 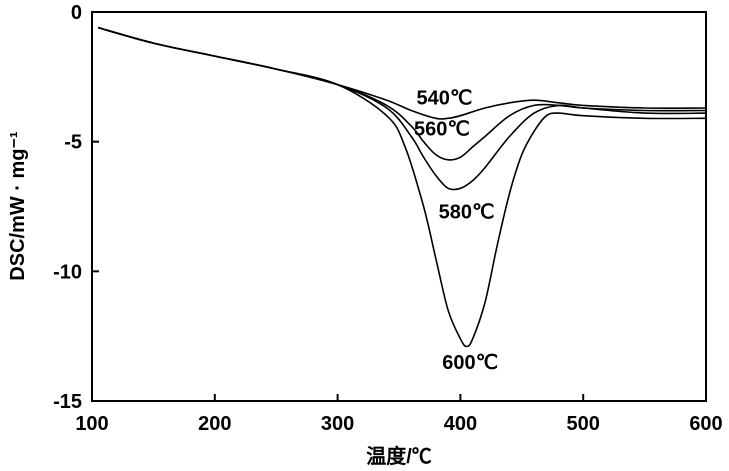 What do you see at coordinates (583, 424) in the screenshot?
I see `x-tick-label-500: 500` at bounding box center [583, 424].